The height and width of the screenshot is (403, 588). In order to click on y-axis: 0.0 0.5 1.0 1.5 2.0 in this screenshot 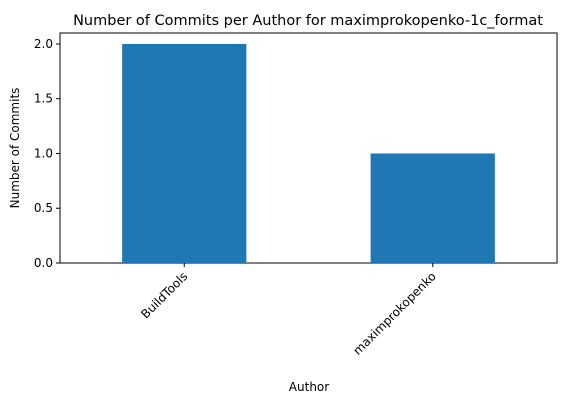, I will do `click(47, 153)`.